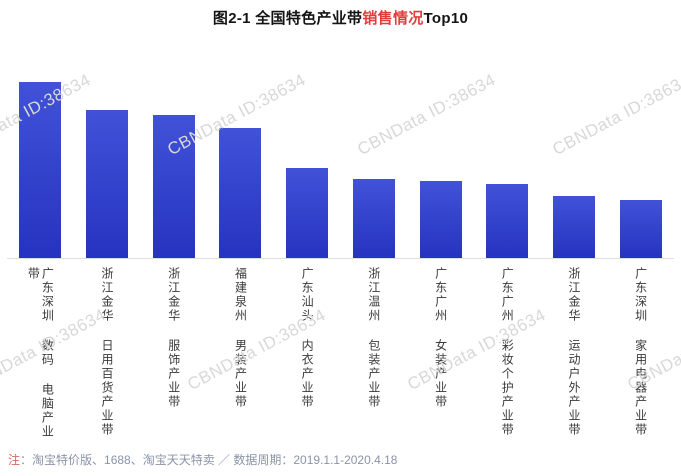  I want to click on category-label: 浙江金华 服饰产业带, so click(173, 338).